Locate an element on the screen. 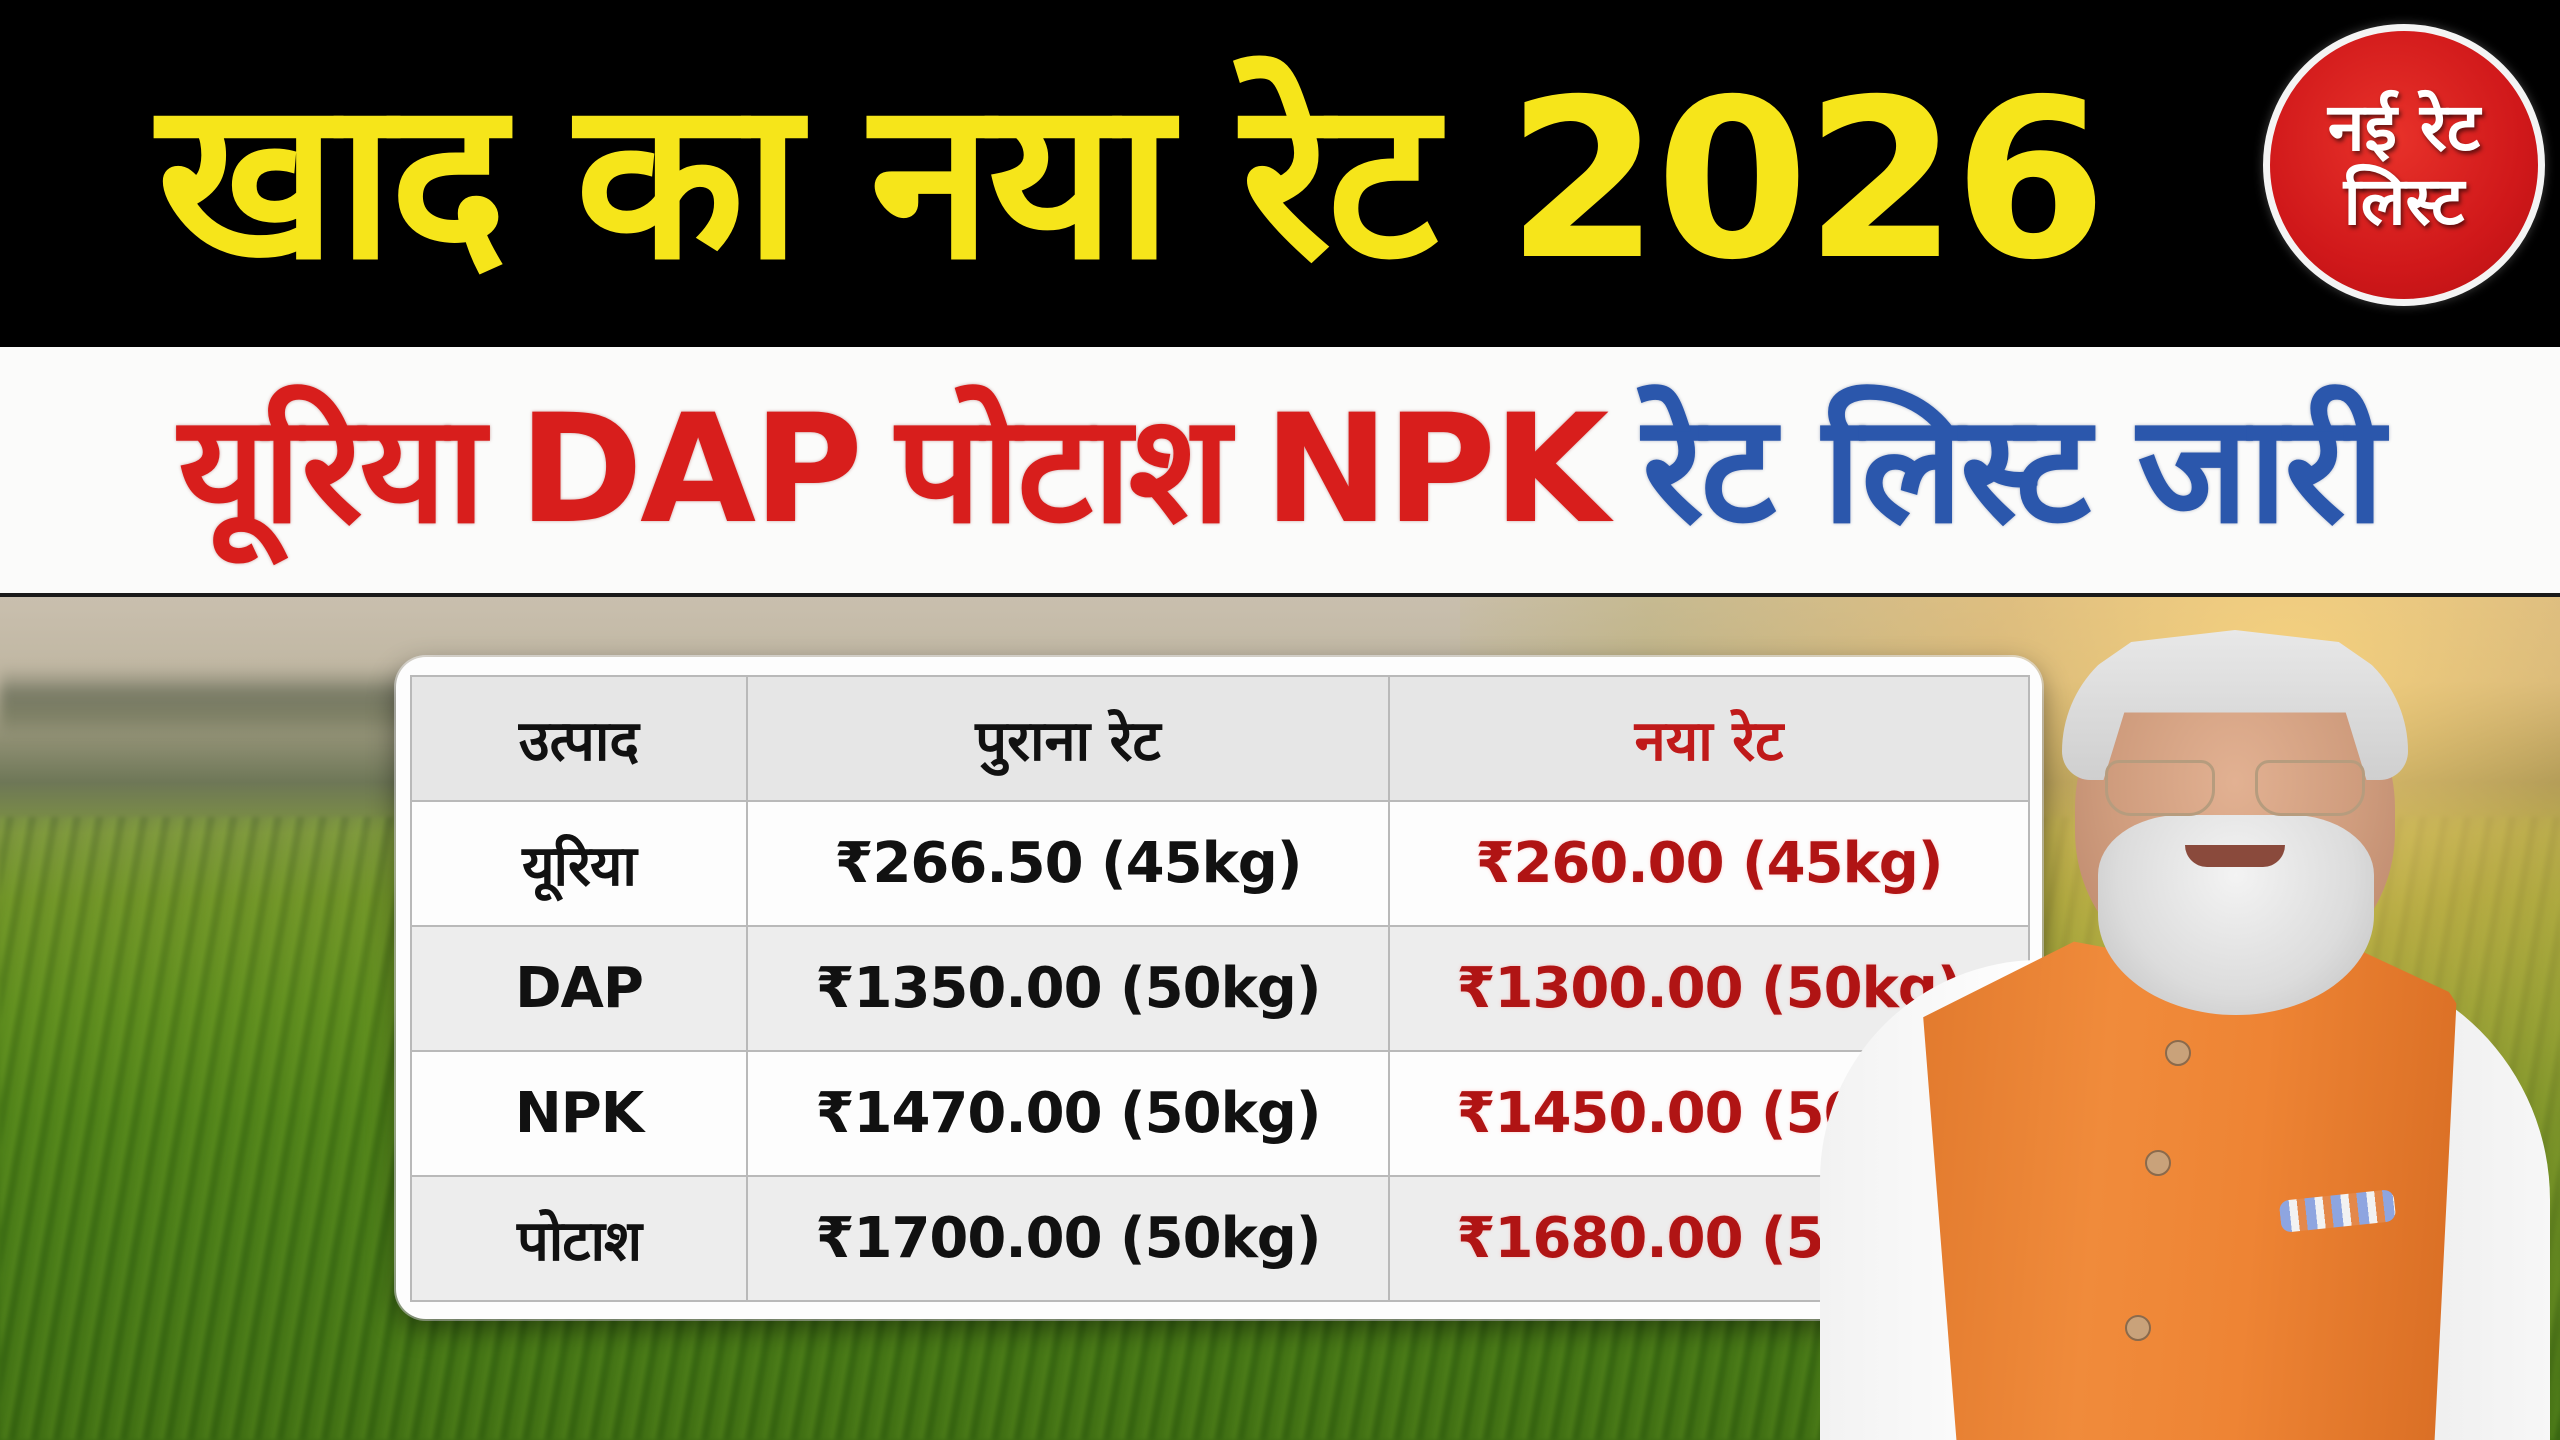  subtitle-dap: DAP is located at coordinates (691, 470).